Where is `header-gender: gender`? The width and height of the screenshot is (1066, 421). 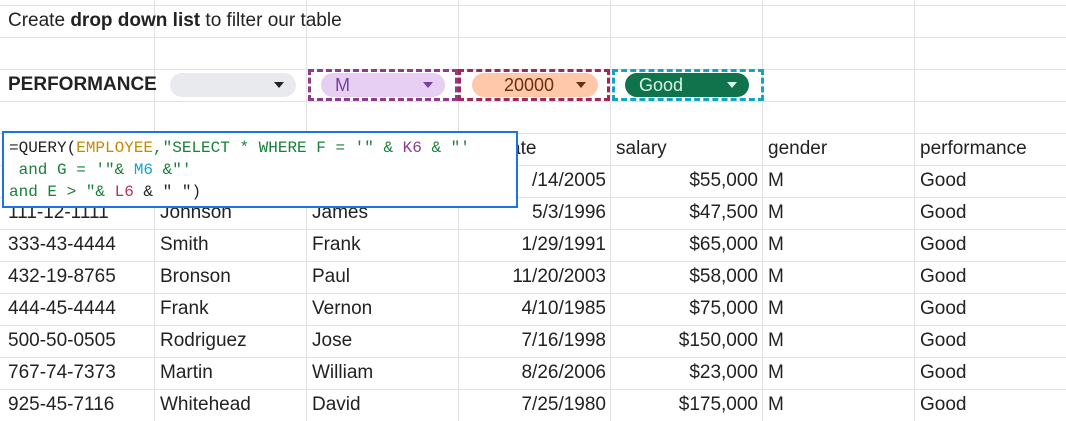 header-gender: gender is located at coordinates (798, 148).